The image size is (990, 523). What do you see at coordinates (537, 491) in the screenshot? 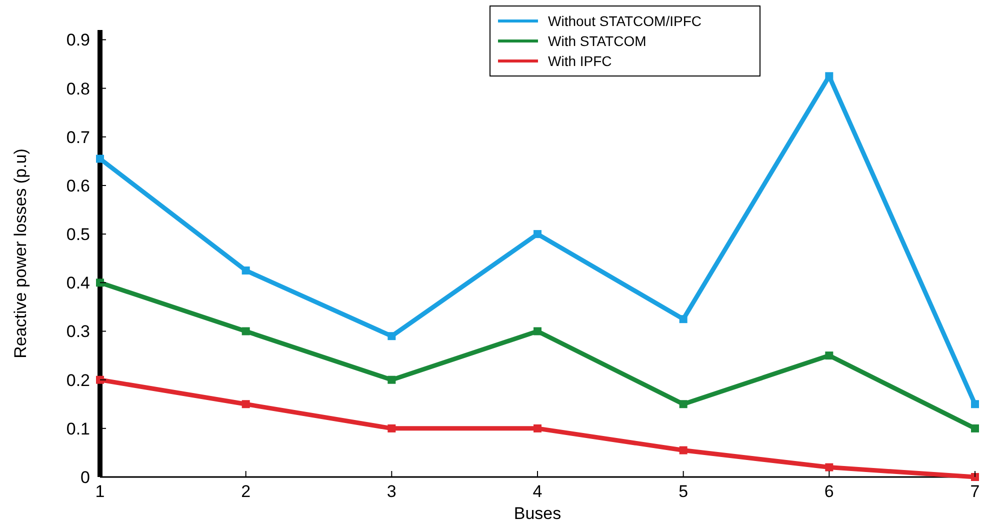
I see `x-tick-label: 4` at bounding box center [537, 491].